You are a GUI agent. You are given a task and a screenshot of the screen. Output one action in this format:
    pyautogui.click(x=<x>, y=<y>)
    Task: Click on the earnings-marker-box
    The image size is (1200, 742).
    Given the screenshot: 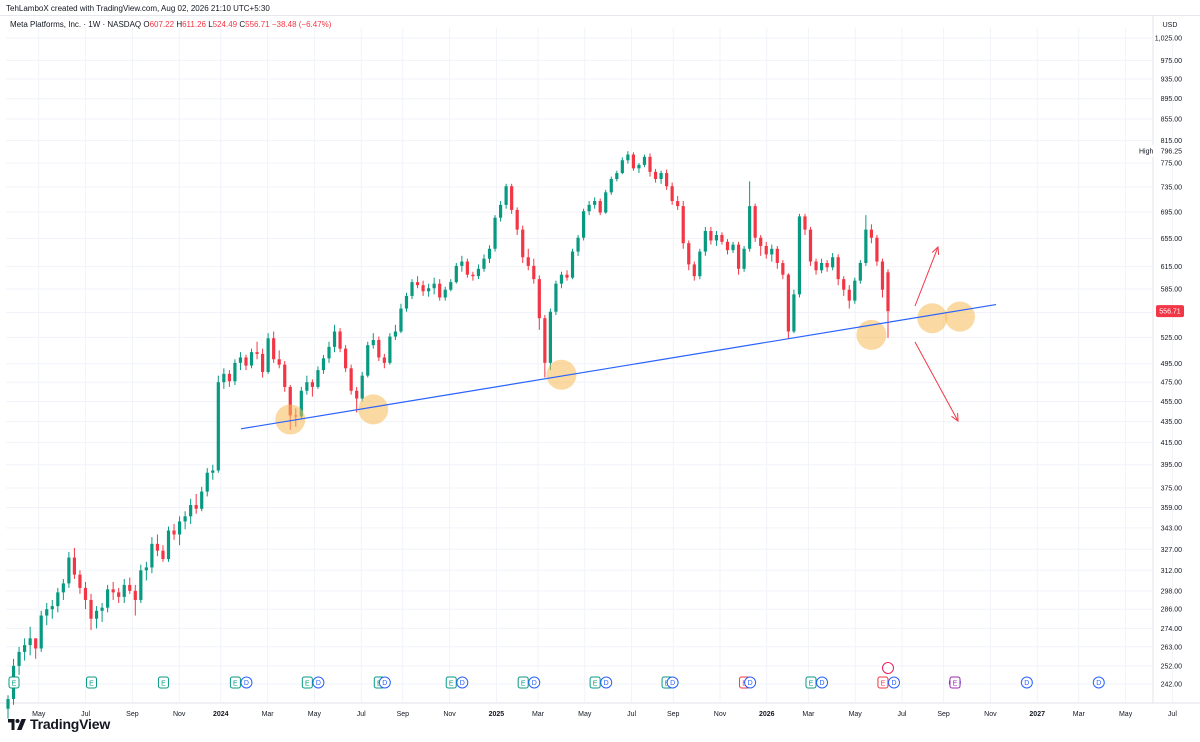 What is the action you would take?
    pyautogui.click(x=883, y=682)
    